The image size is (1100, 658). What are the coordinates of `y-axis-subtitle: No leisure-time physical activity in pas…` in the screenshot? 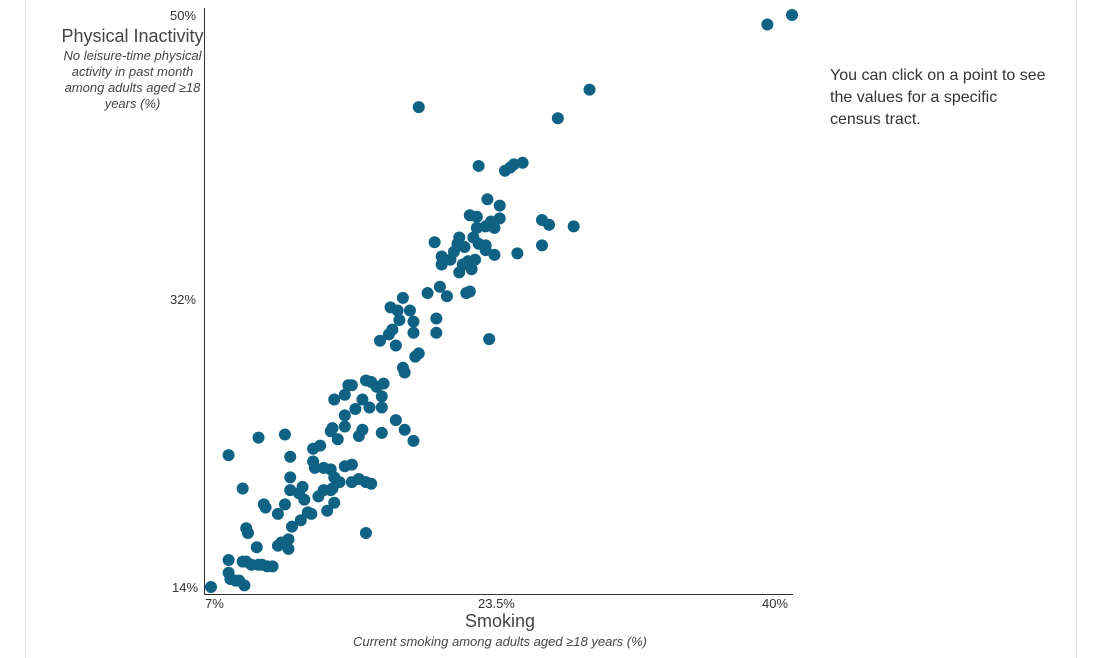 It's located at (132, 79).